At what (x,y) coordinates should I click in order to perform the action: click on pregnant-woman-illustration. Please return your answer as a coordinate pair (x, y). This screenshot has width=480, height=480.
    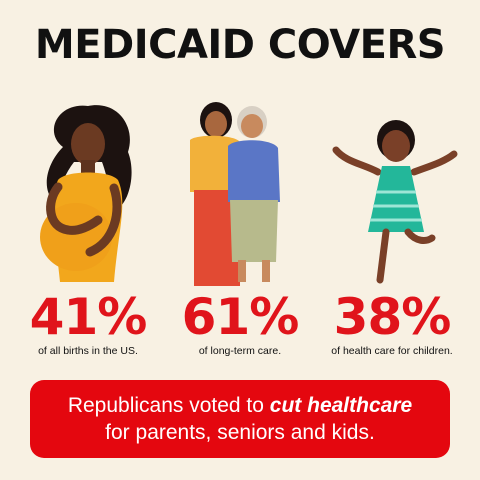
    Looking at the image, I should click on (86, 193).